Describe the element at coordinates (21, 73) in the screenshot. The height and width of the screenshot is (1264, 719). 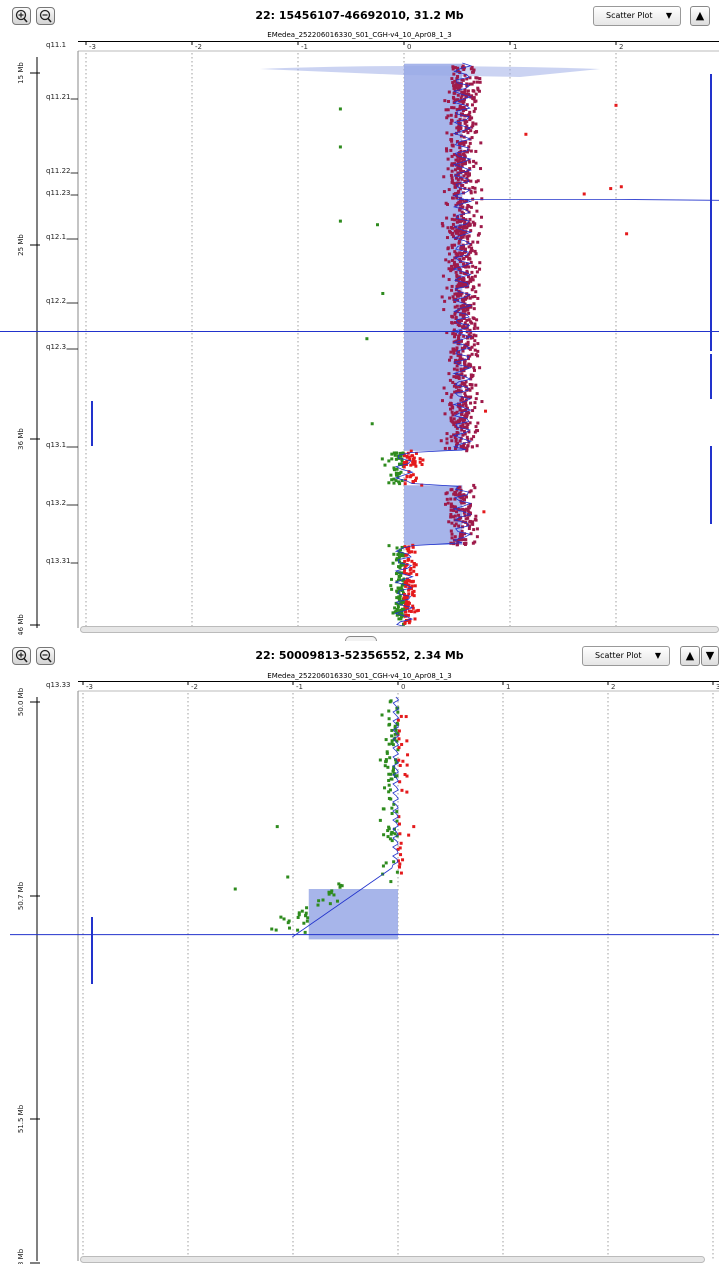
I see `position-label: 15 Mb` at that location.